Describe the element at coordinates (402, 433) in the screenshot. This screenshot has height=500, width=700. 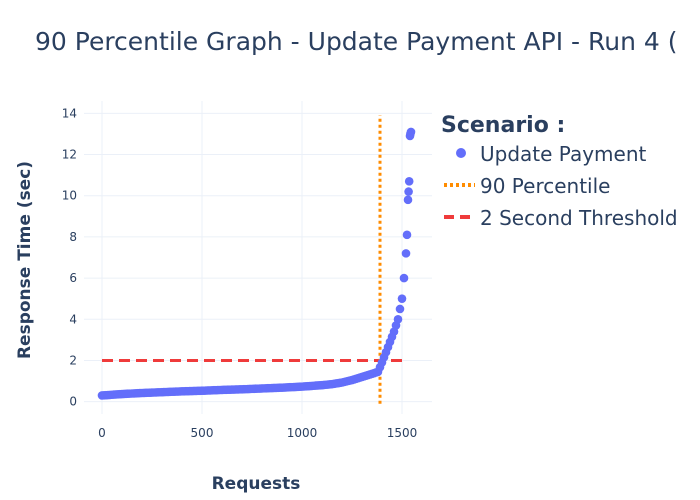
I see `x-tick-label: 1500` at that location.